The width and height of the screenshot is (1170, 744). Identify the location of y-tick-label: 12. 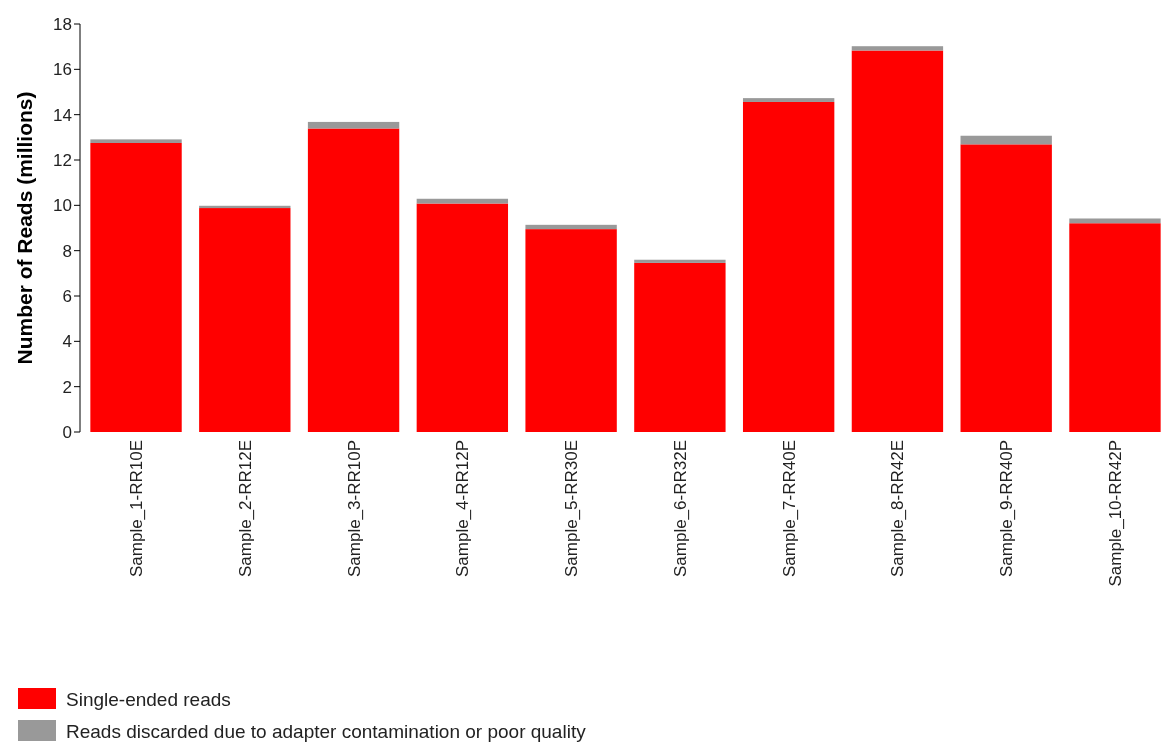
(62, 160).